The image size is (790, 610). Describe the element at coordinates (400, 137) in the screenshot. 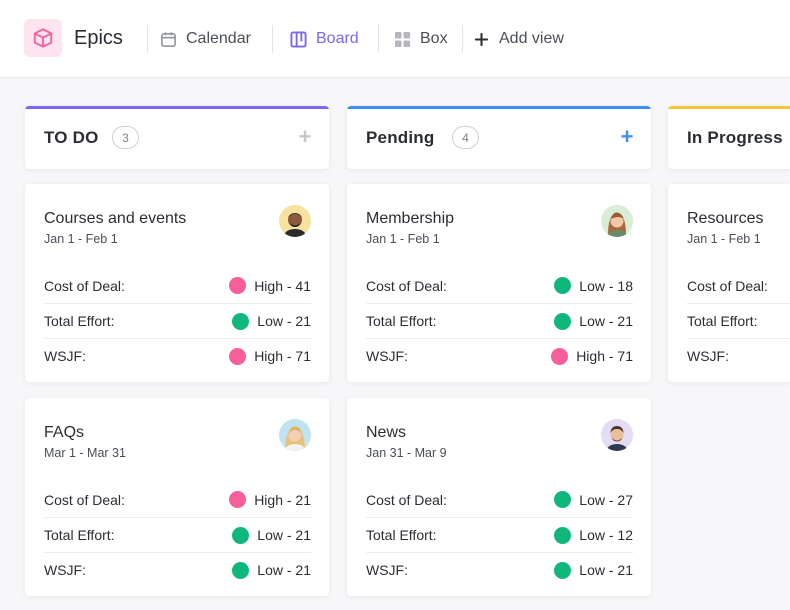

I see `column-name: Pending` at that location.